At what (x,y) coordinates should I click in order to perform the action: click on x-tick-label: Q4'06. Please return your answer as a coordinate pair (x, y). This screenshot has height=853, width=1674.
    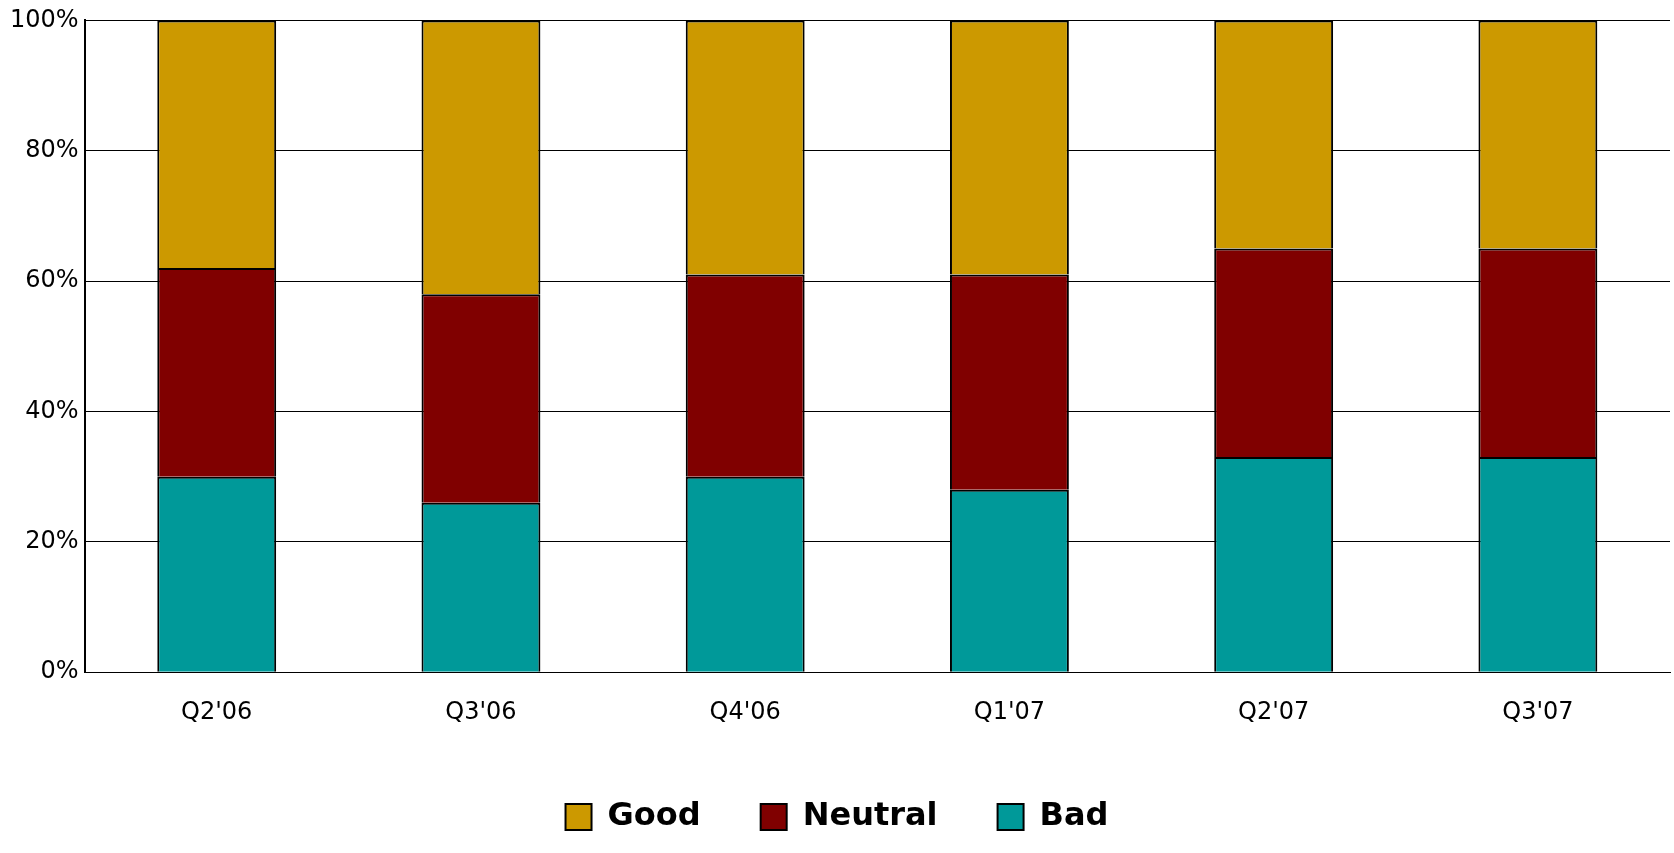
    Looking at the image, I should click on (745, 710).